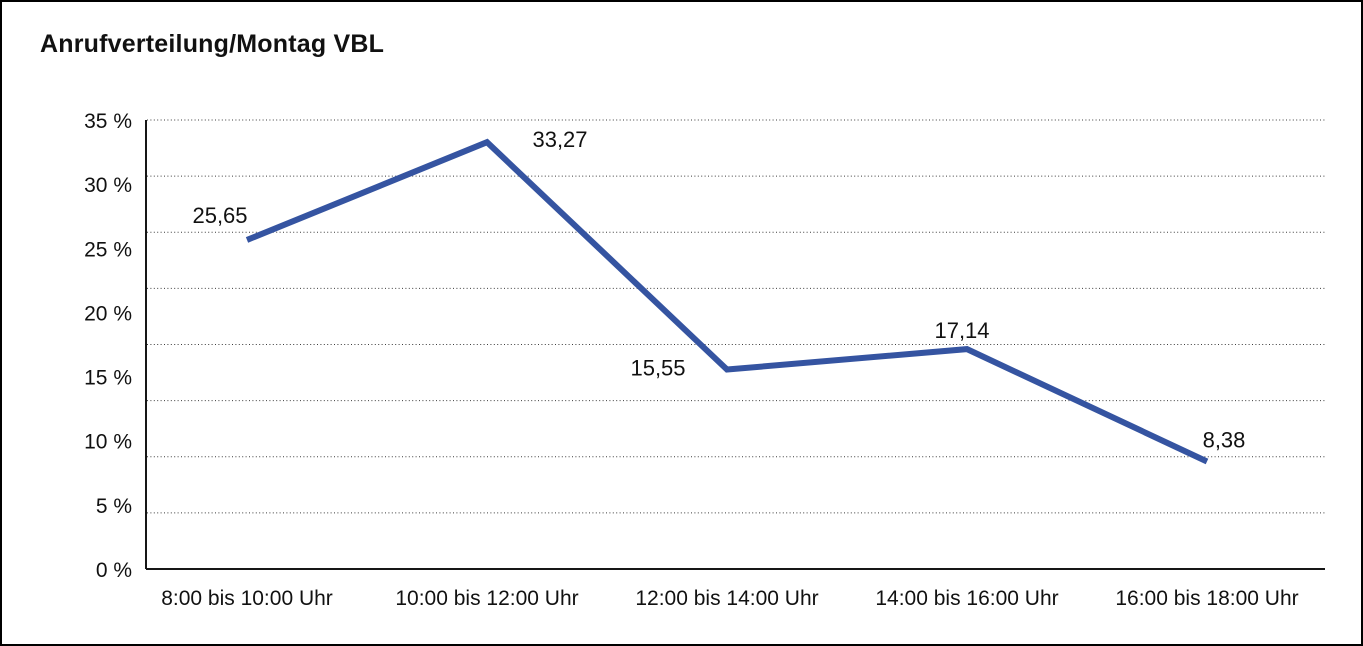 The image size is (1363, 646). Describe the element at coordinates (657, 368) in the screenshot. I see `data-point-label: 15,55` at that location.